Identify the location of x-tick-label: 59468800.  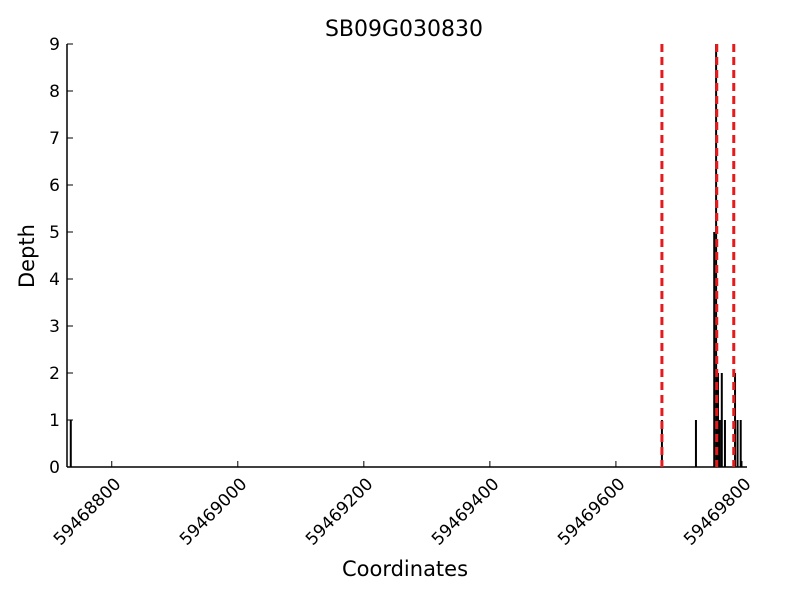
(87, 511).